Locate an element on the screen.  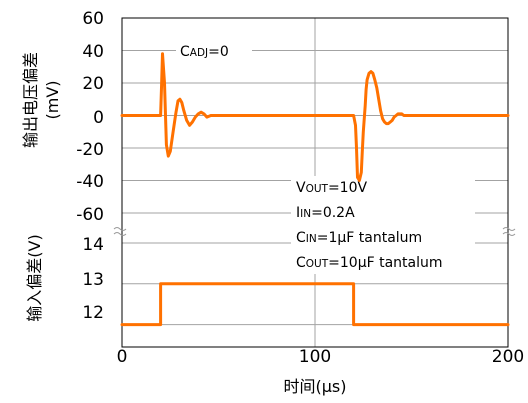
vout-annotation: VOUT=10V is located at coordinates (331, 188).